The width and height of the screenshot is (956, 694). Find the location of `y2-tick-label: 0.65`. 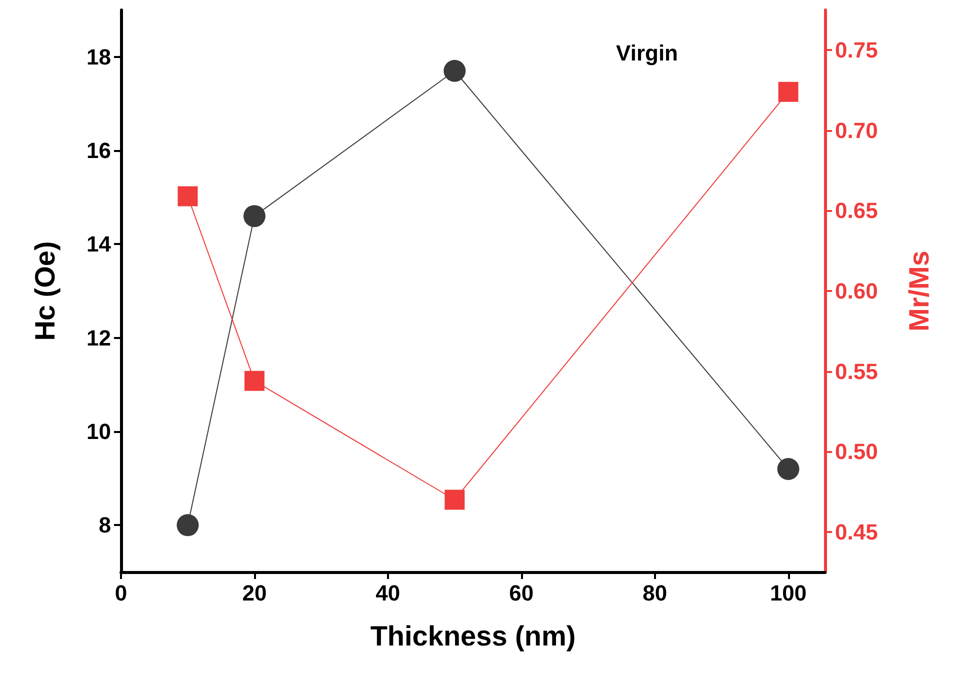

y2-tick-label: 0.65 is located at coordinates (856, 211).